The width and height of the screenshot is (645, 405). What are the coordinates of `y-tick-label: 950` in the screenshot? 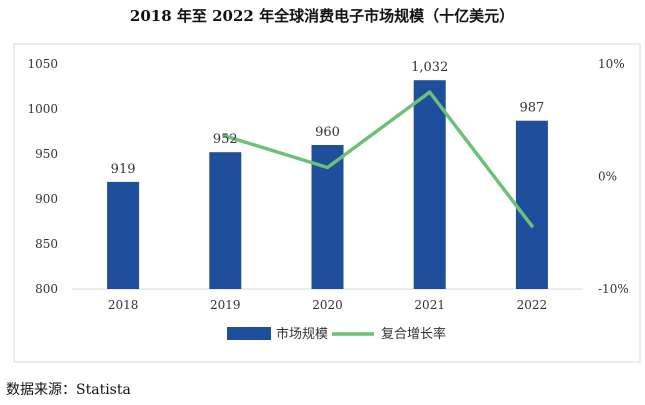 It's located at (46, 154).